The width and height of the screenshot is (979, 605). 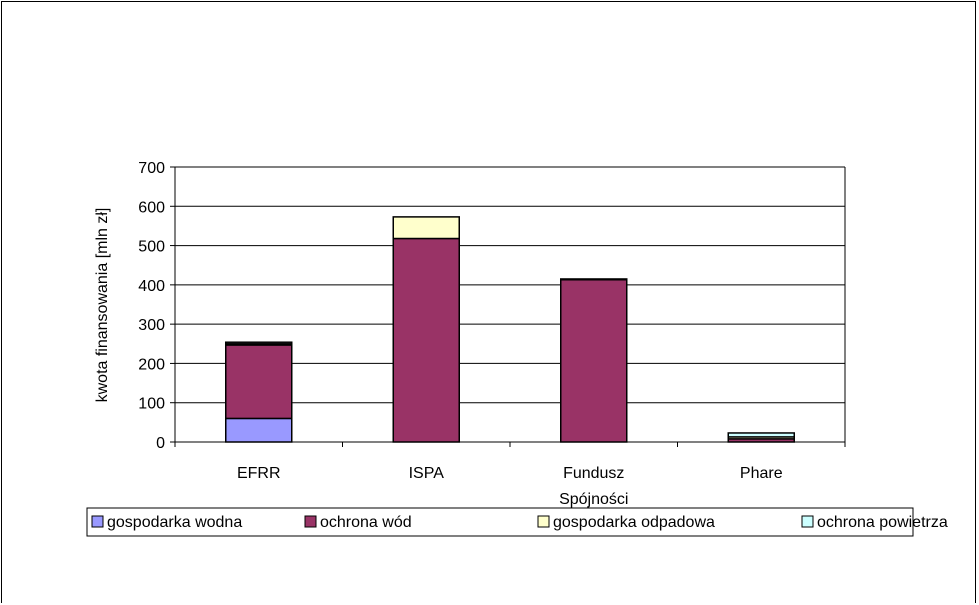 What do you see at coordinates (151, 247) in the screenshot?
I see `y-tick-label: 500` at bounding box center [151, 247].